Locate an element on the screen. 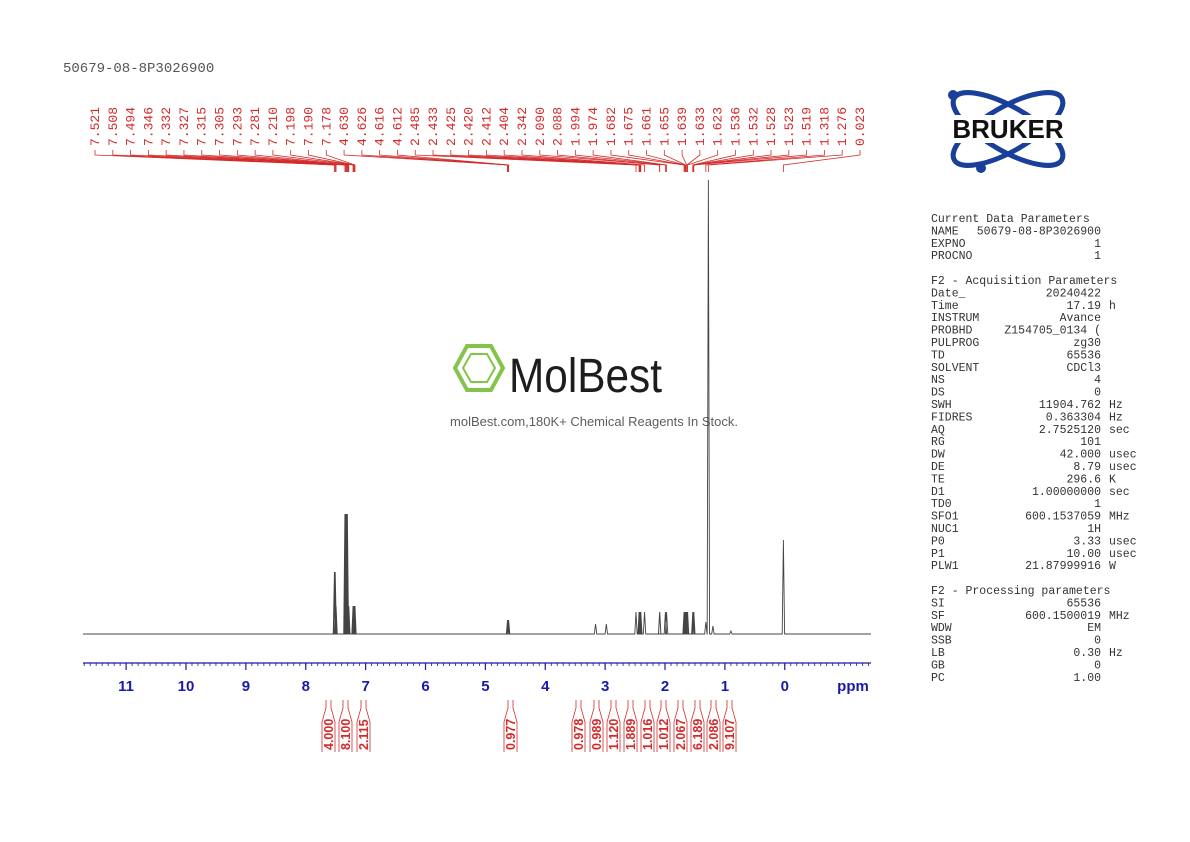 This screenshot has width=1190, height=842. peak-label: 7.190 is located at coordinates (308, 126).